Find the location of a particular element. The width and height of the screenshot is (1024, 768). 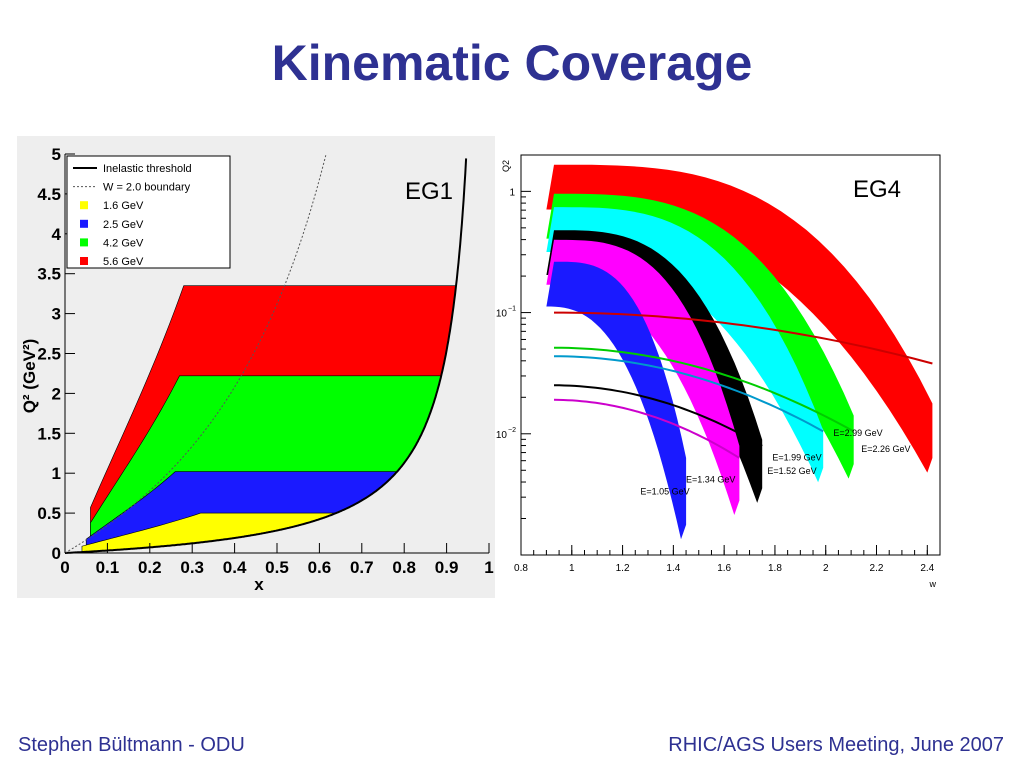

eg4-y-tick-exponent: −1 is located at coordinates (512, 309).